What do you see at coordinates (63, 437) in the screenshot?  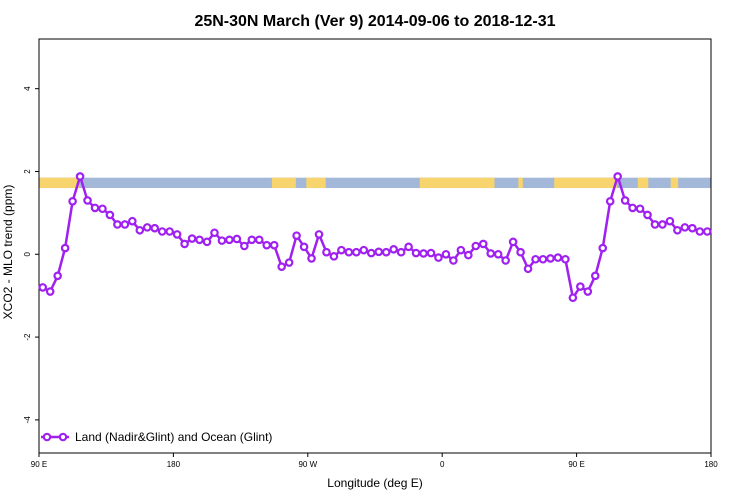 I see `legend-marker` at bounding box center [63, 437].